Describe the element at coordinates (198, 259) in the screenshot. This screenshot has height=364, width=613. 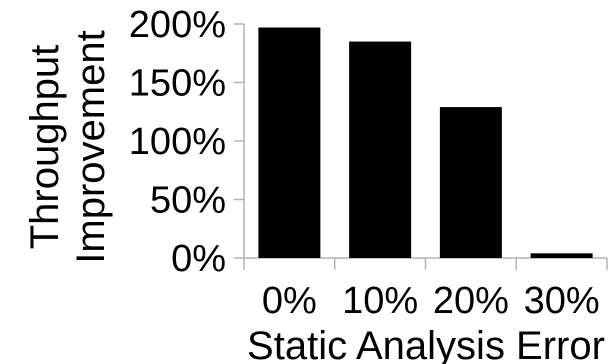
I see `y-tick-label: 0%` at that location.